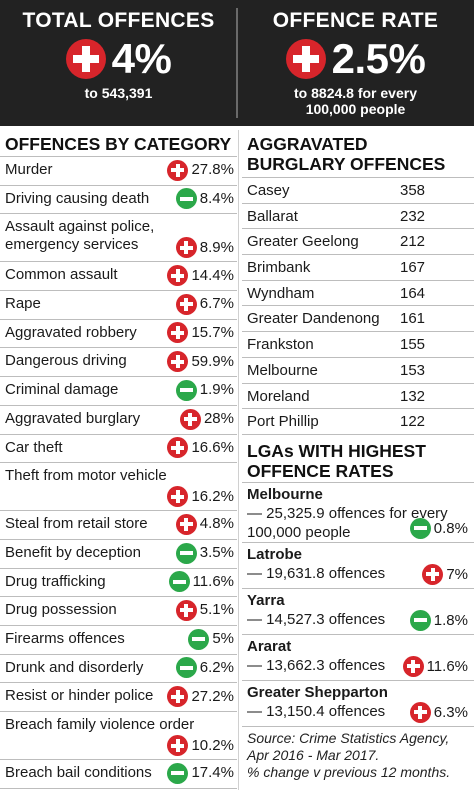 The image size is (474, 790). Describe the element at coordinates (413, 370) in the screenshot. I see `burglary-count: 153` at that location.